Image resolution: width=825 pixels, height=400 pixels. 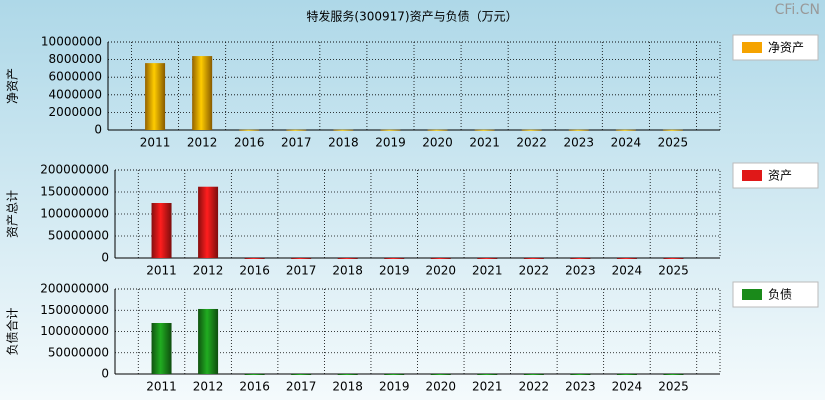 What do you see at coordinates (797, 10) in the screenshot?
I see `watermark: CFi.CN` at bounding box center [797, 10].